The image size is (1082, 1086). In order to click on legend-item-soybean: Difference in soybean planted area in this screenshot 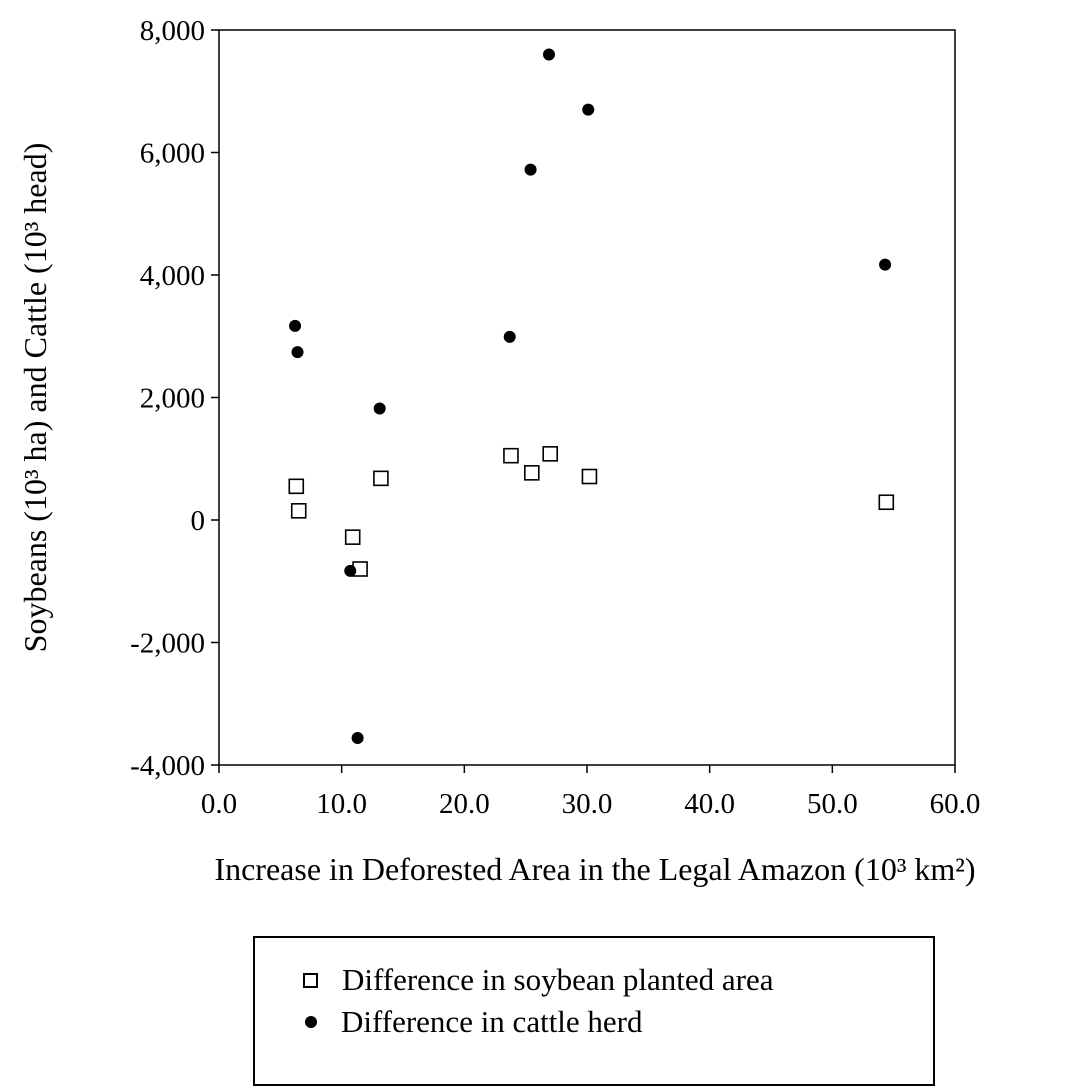, I will do `click(538, 980)`.